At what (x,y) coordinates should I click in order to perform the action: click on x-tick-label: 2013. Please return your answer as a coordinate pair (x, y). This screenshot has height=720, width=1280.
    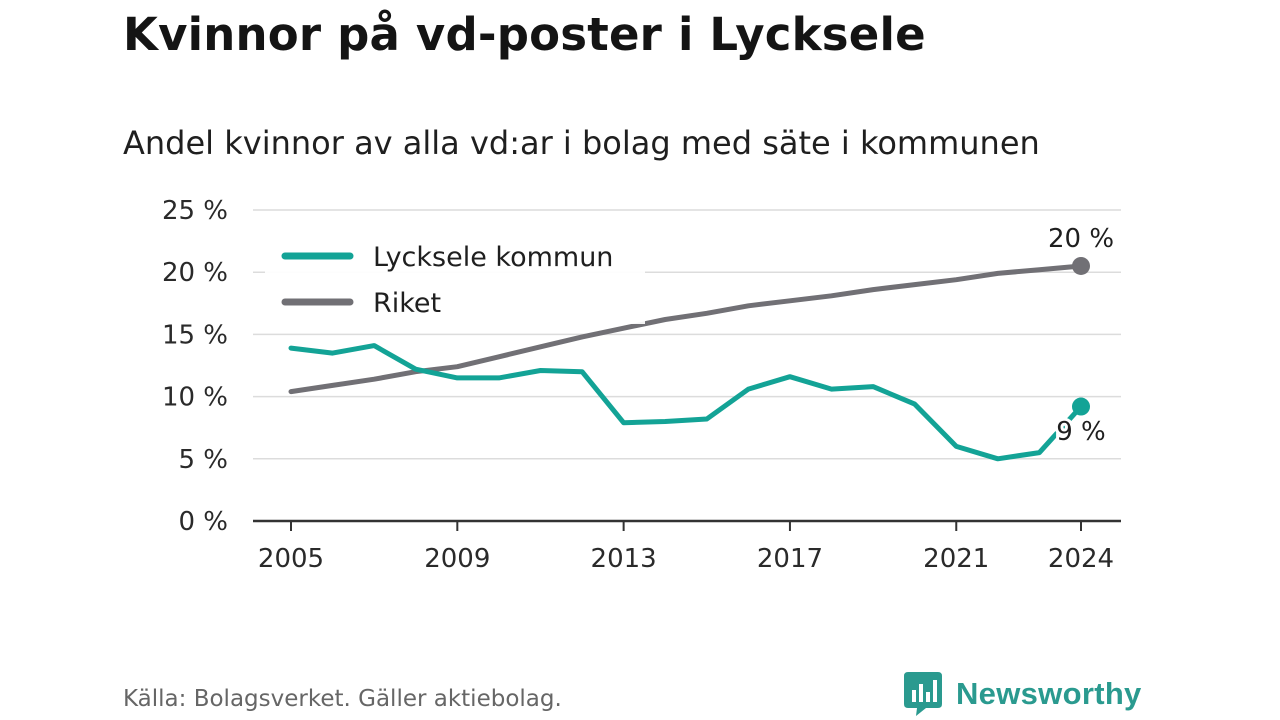
    Looking at the image, I should click on (624, 559).